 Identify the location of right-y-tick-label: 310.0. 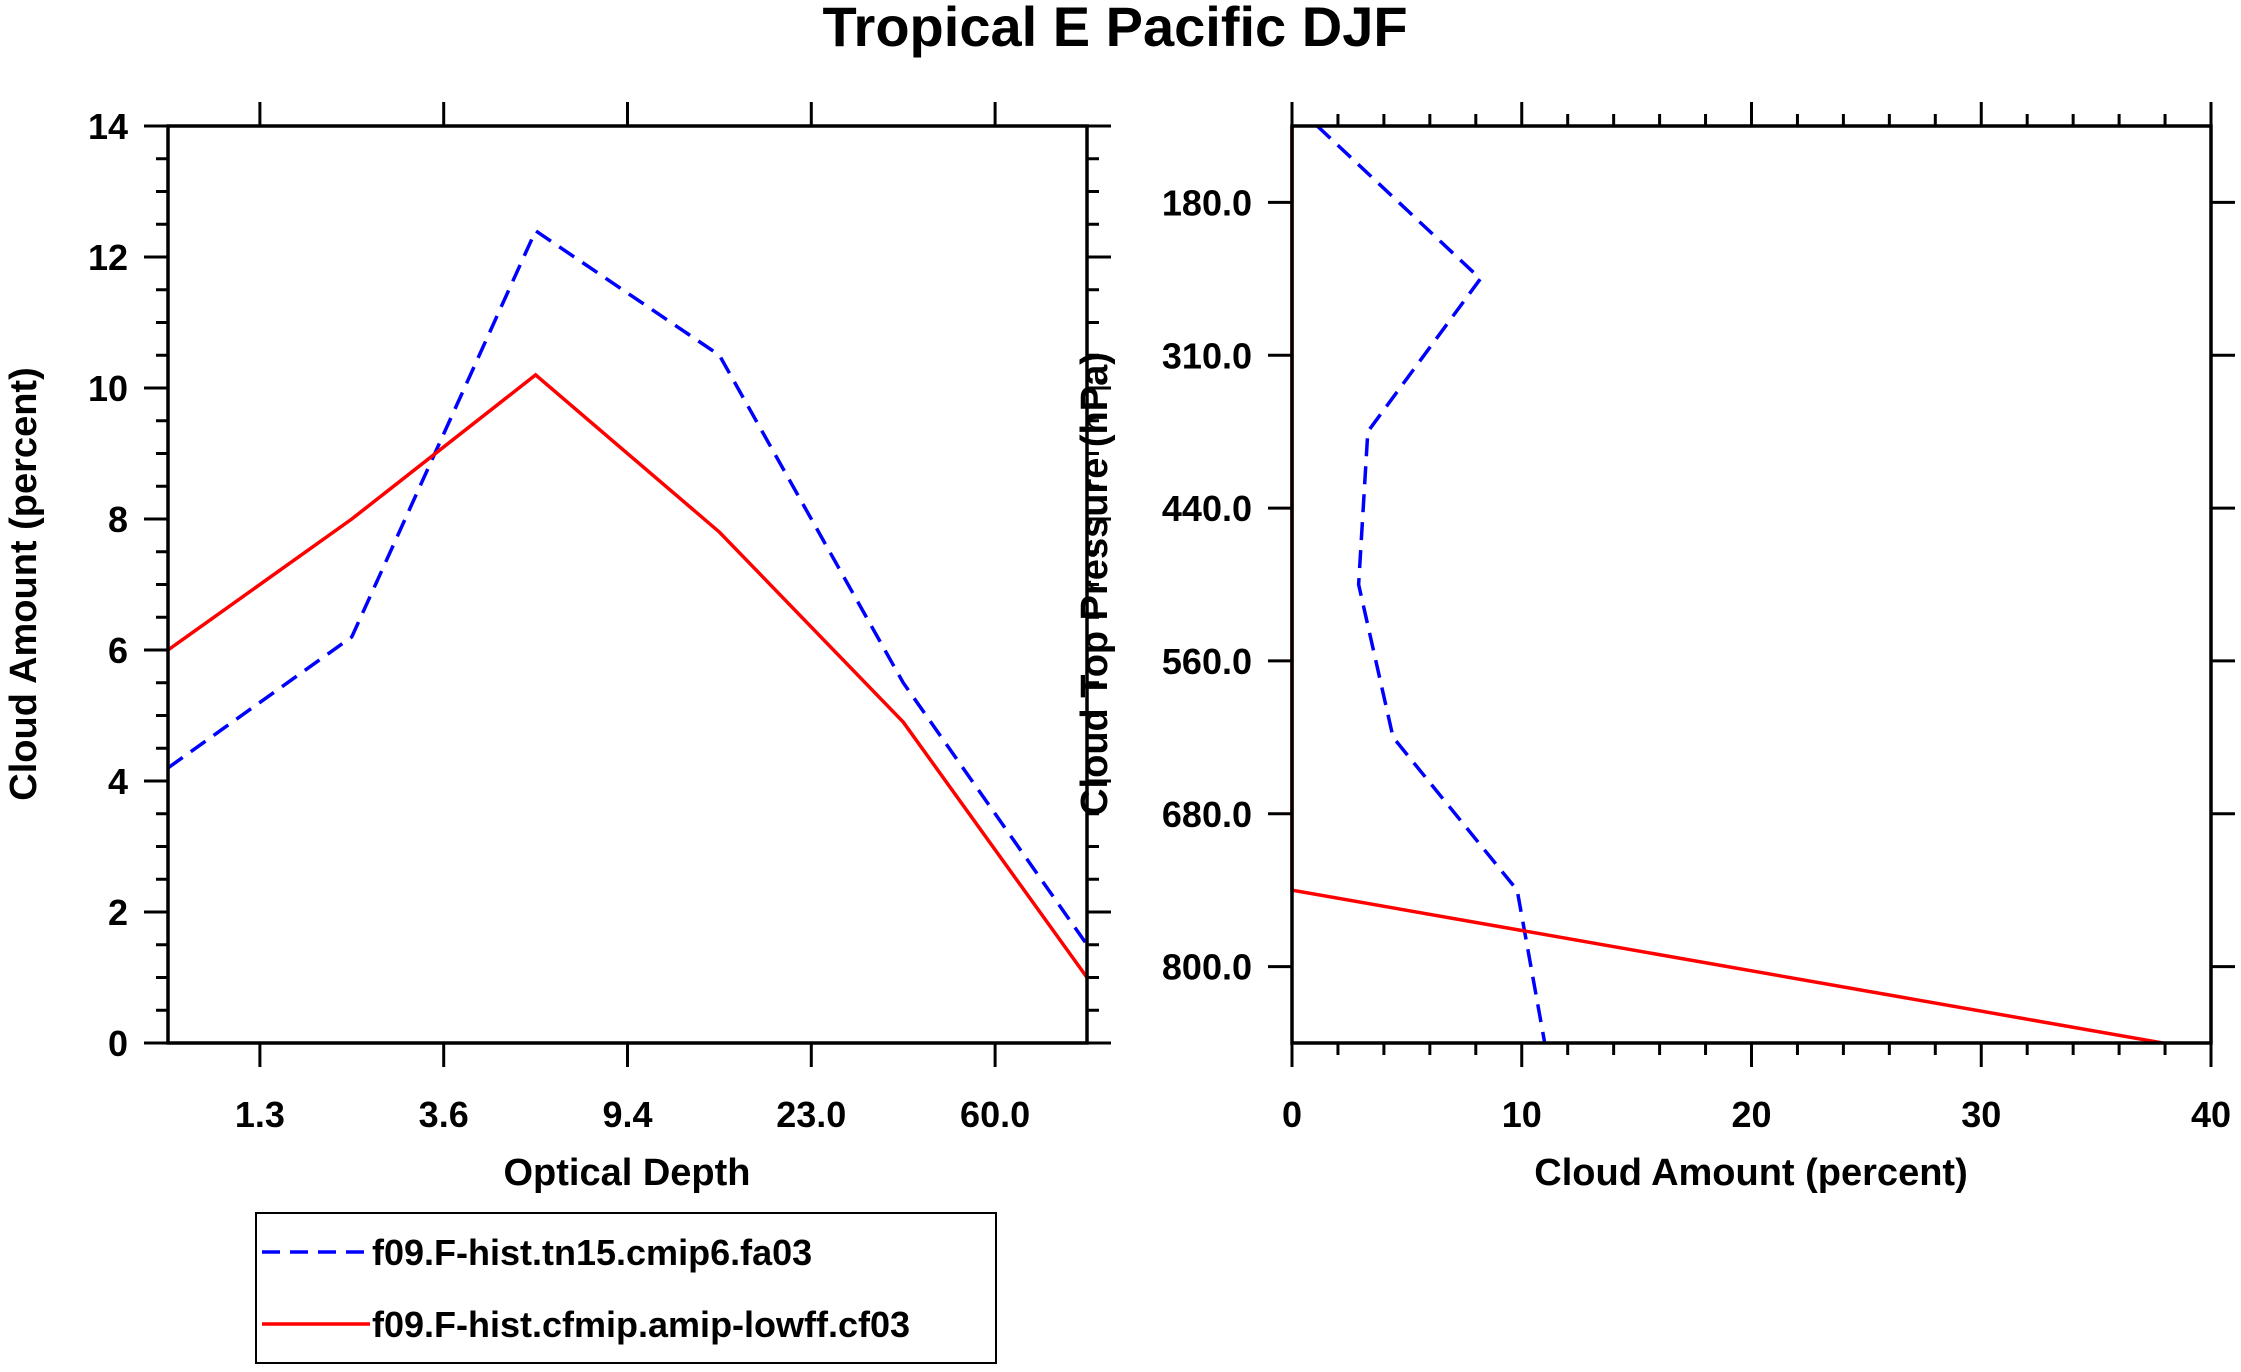
(1207, 355).